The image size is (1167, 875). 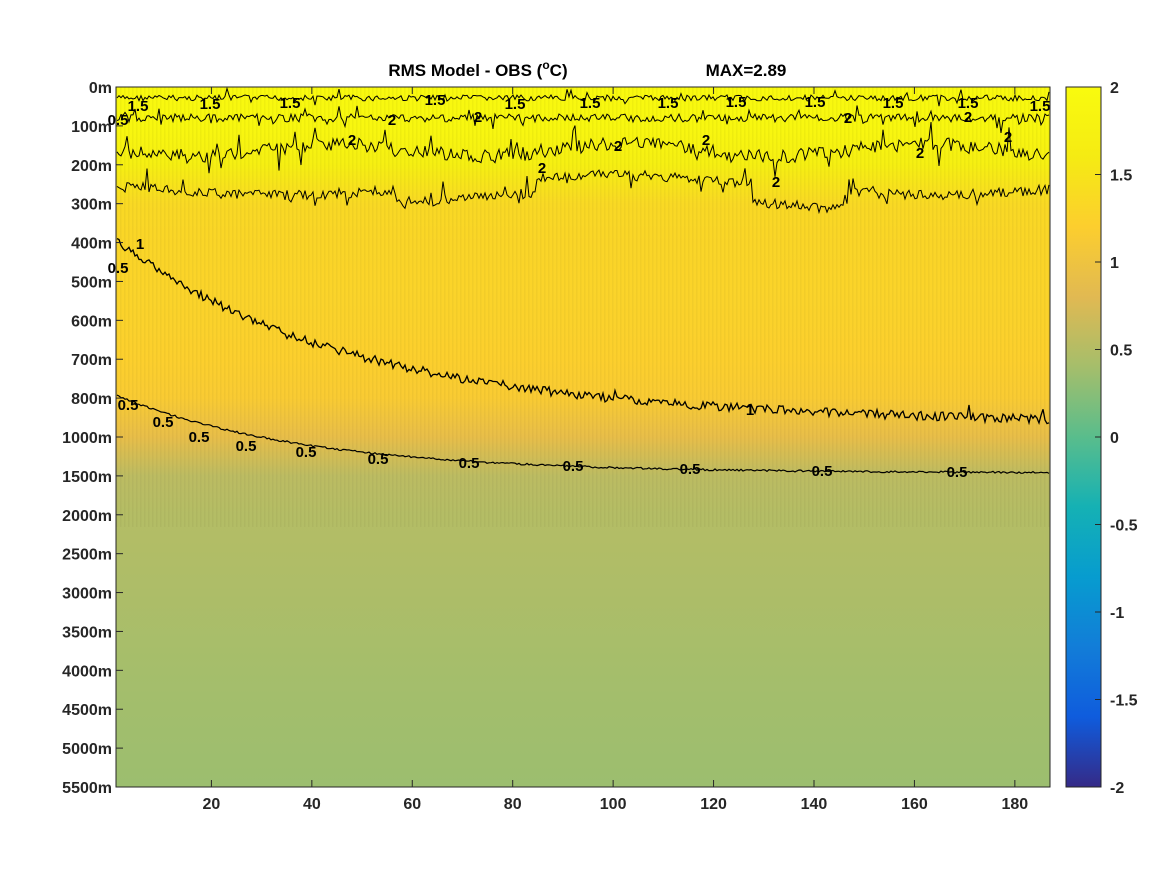 What do you see at coordinates (91, 127) in the screenshot?
I see `y-tick-label: 100m` at bounding box center [91, 127].